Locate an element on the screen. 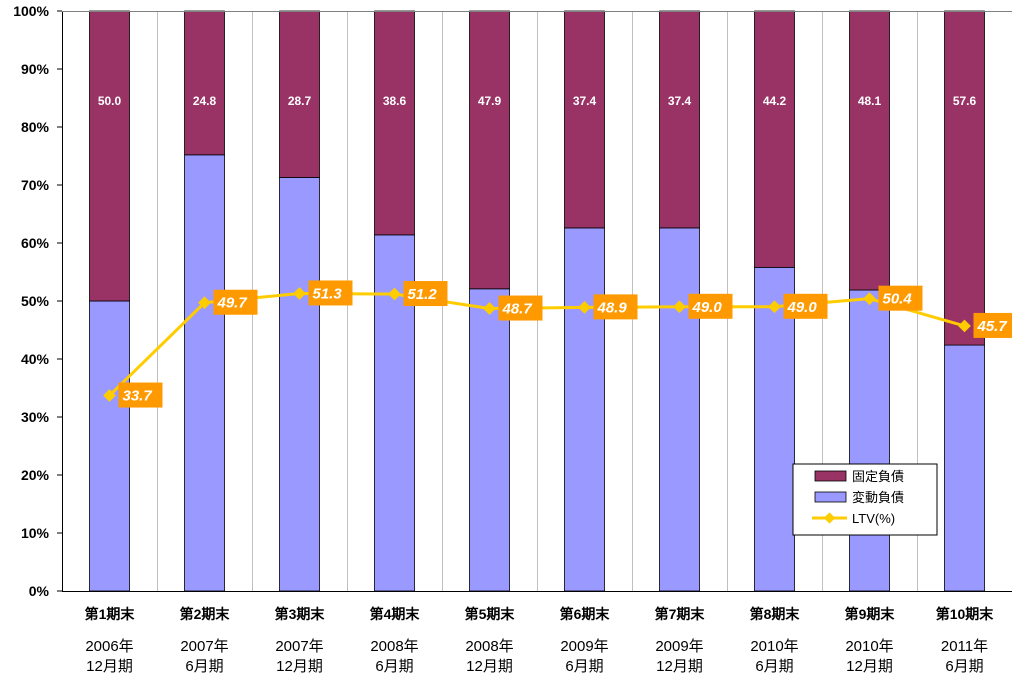  x-category-period: 第1期末 is located at coordinates (110, 614).